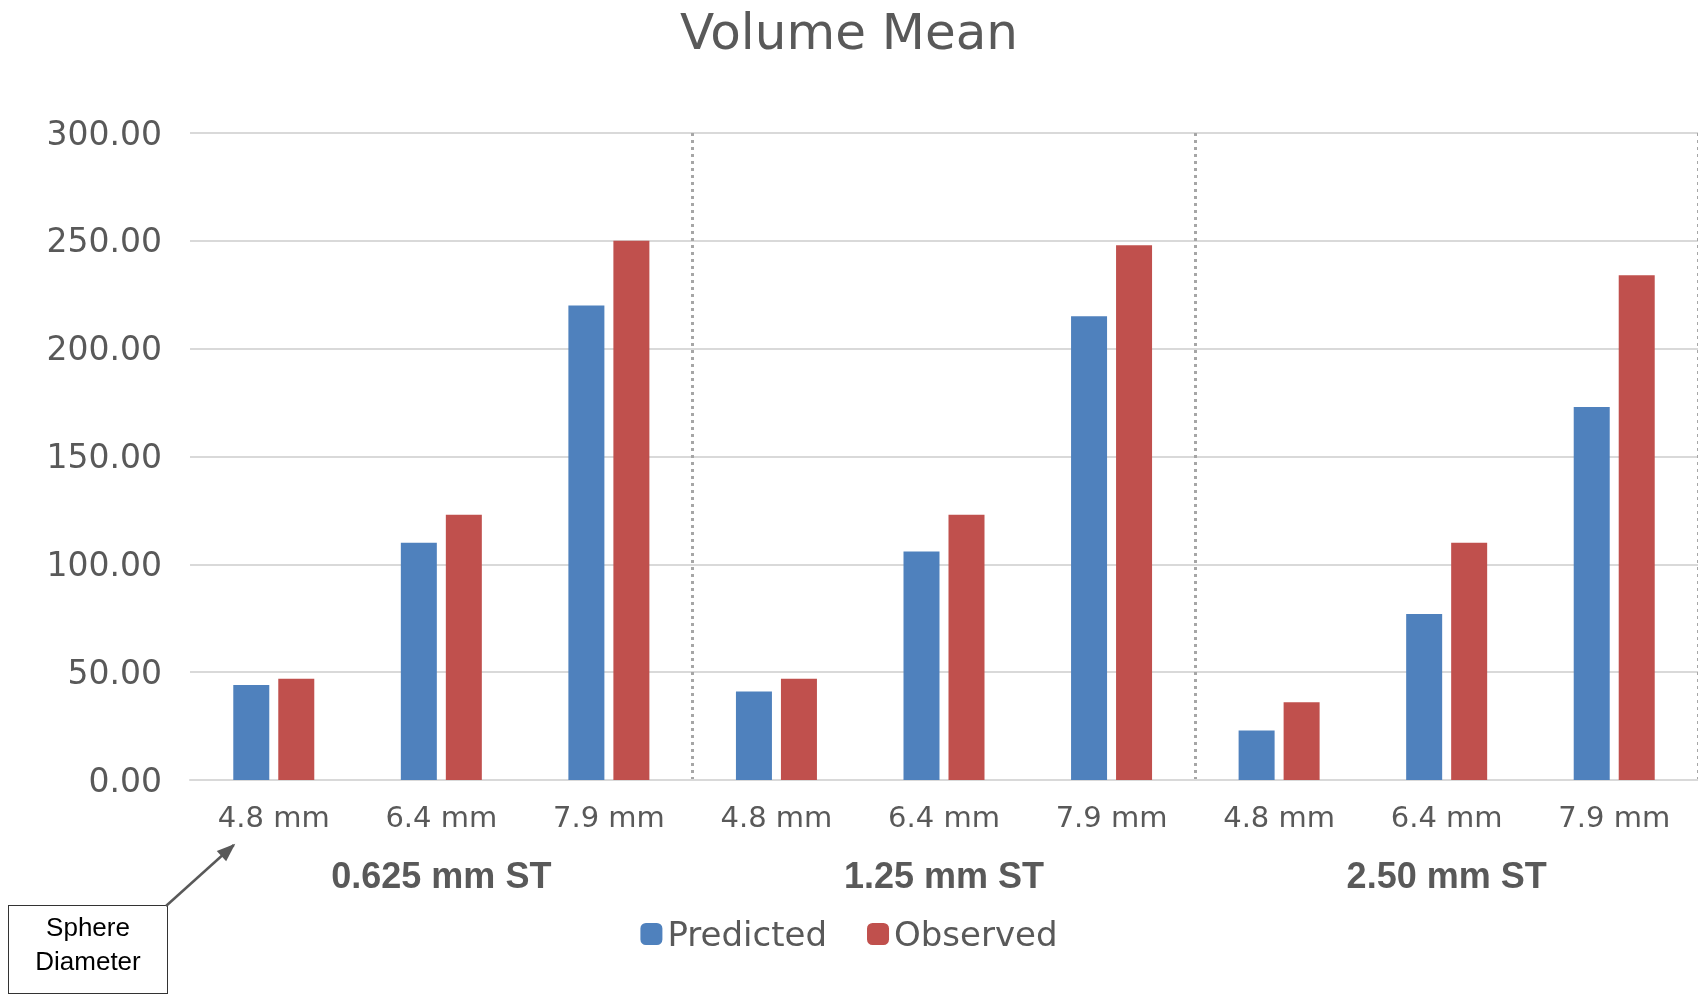 The width and height of the screenshot is (1698, 994). What do you see at coordinates (104, 241) in the screenshot?
I see `y-tick-label: 250.00` at bounding box center [104, 241].